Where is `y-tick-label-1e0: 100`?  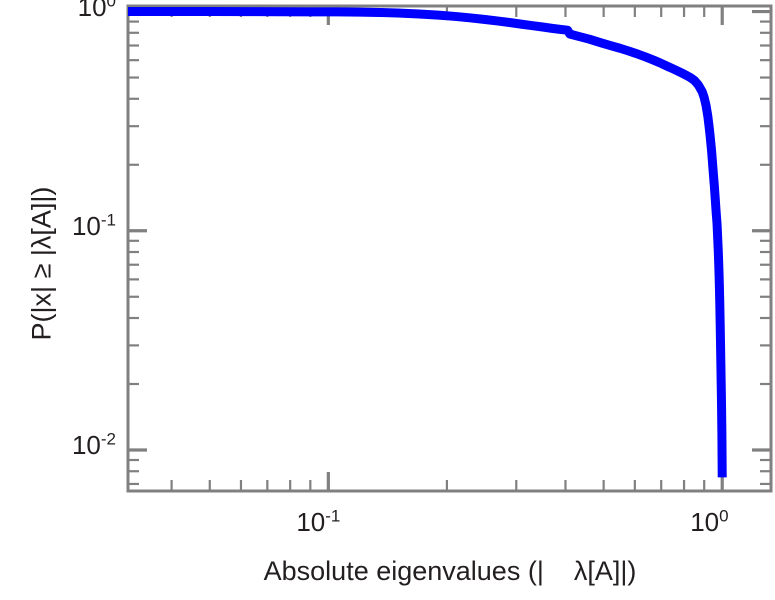
y-tick-label-1e0: 100 is located at coordinates (96, 11).